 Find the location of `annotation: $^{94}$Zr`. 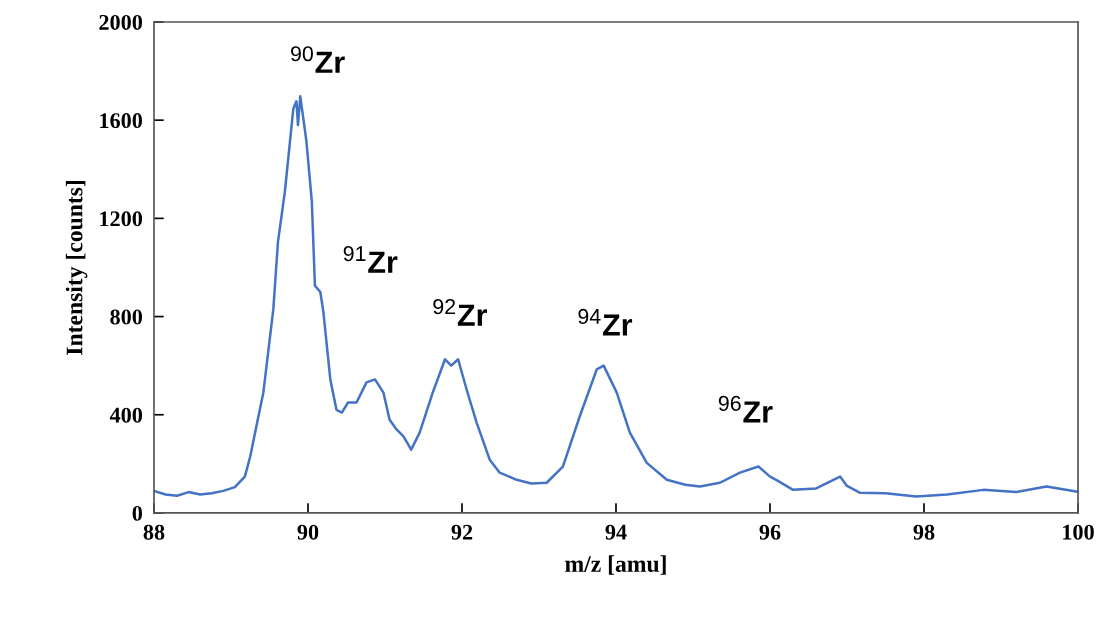

annotation: $^{94}$Zr is located at coordinates (605, 322).